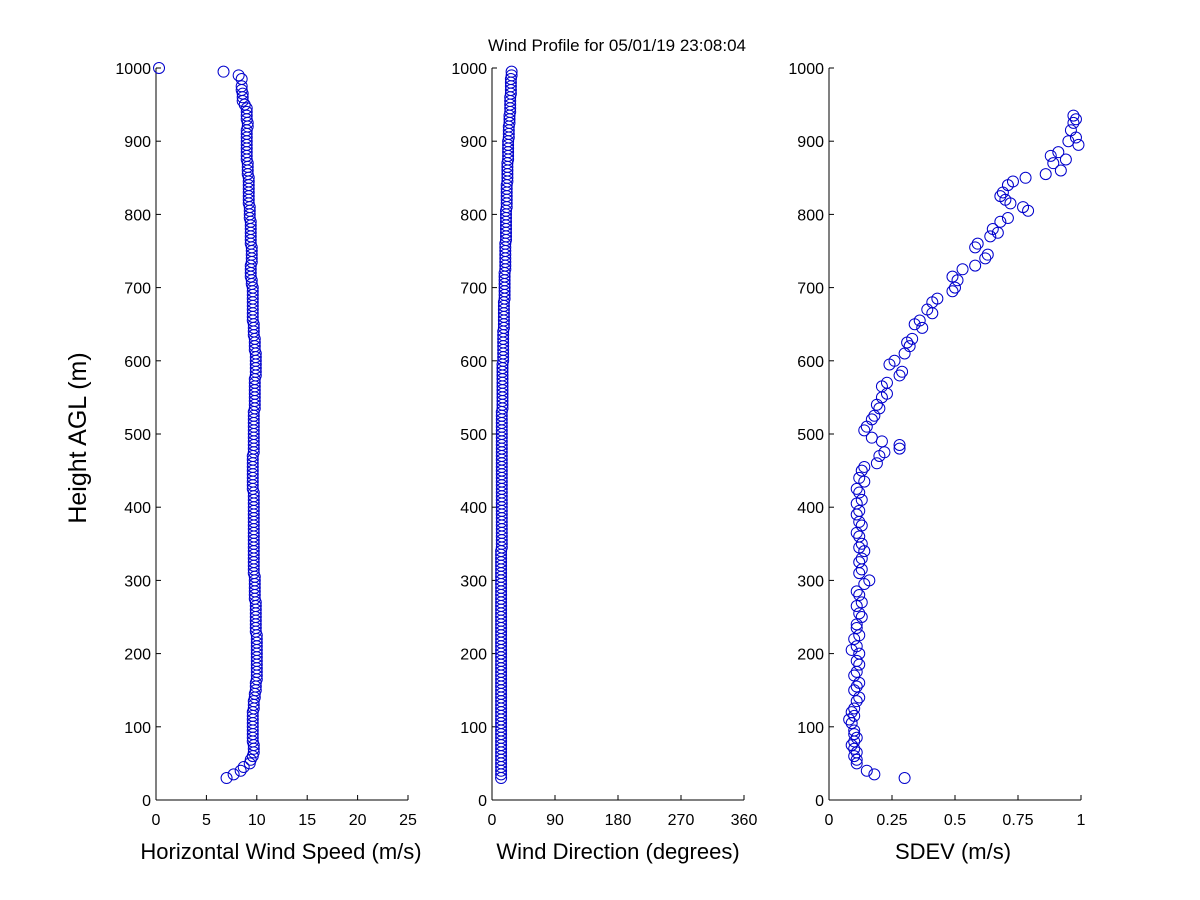 This screenshot has width=1200, height=900. Describe the element at coordinates (1017, 820) in the screenshot. I see `sdev-x-tick-label: 0.75` at that location.